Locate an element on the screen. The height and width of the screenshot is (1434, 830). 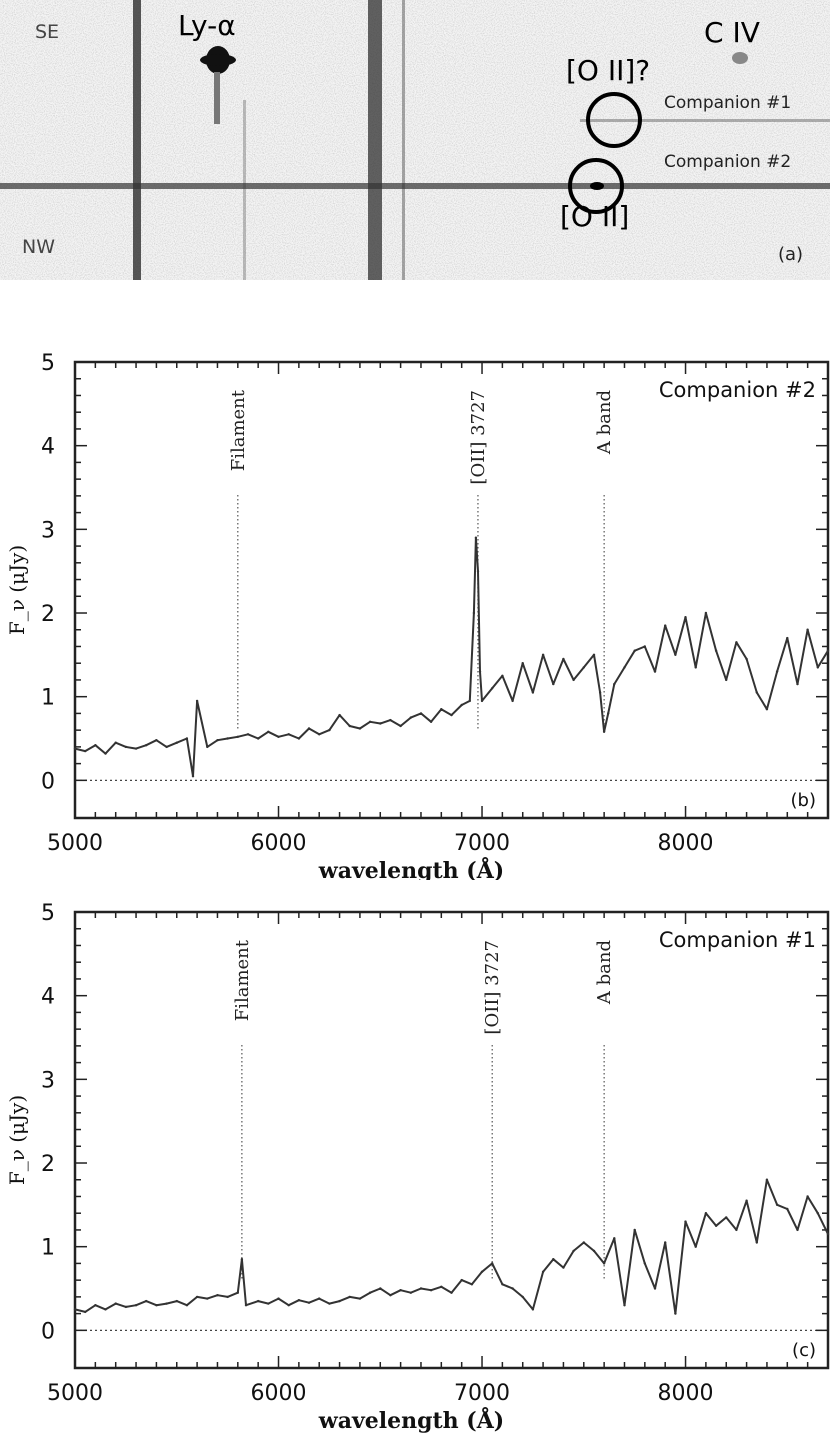
chart-2-annotation-label: Filament is located at coordinates (242, 980).